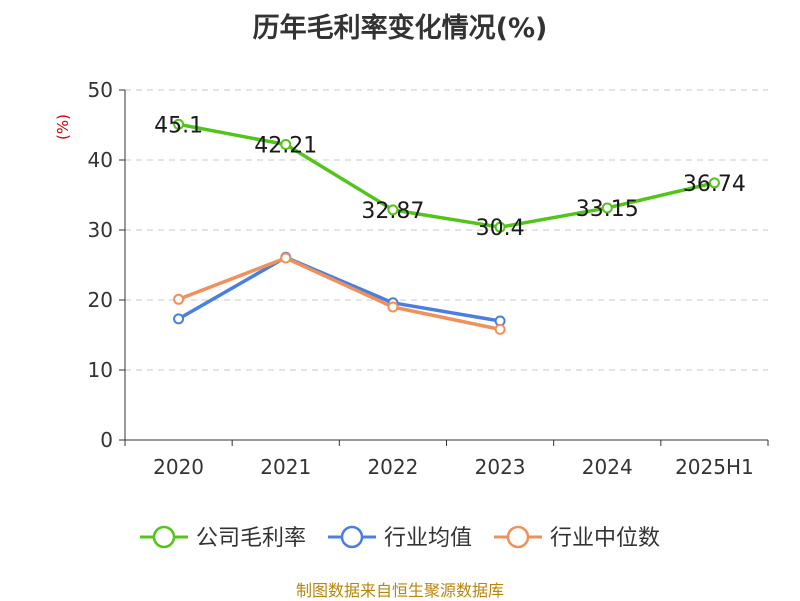 The width and height of the screenshot is (800, 601). What do you see at coordinates (399, 590) in the screenshot?
I see `data-source-note: 制图数据来自恒生聚源数据库` at bounding box center [399, 590].